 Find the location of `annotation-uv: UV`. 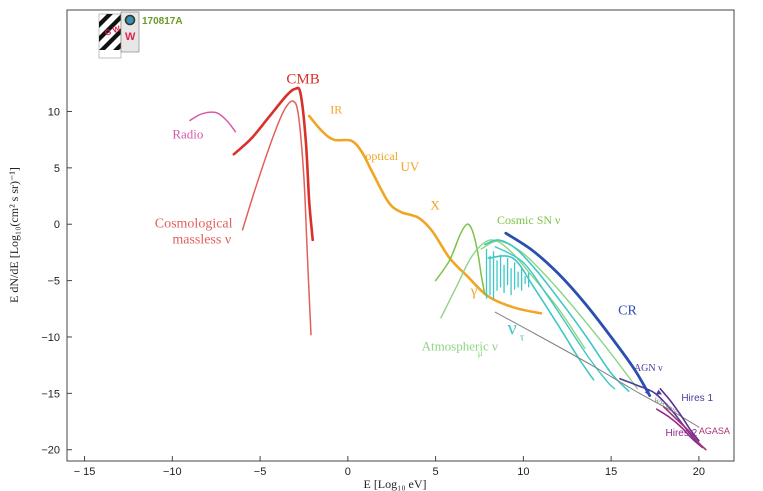

annotation-uv: UV is located at coordinates (410, 166).